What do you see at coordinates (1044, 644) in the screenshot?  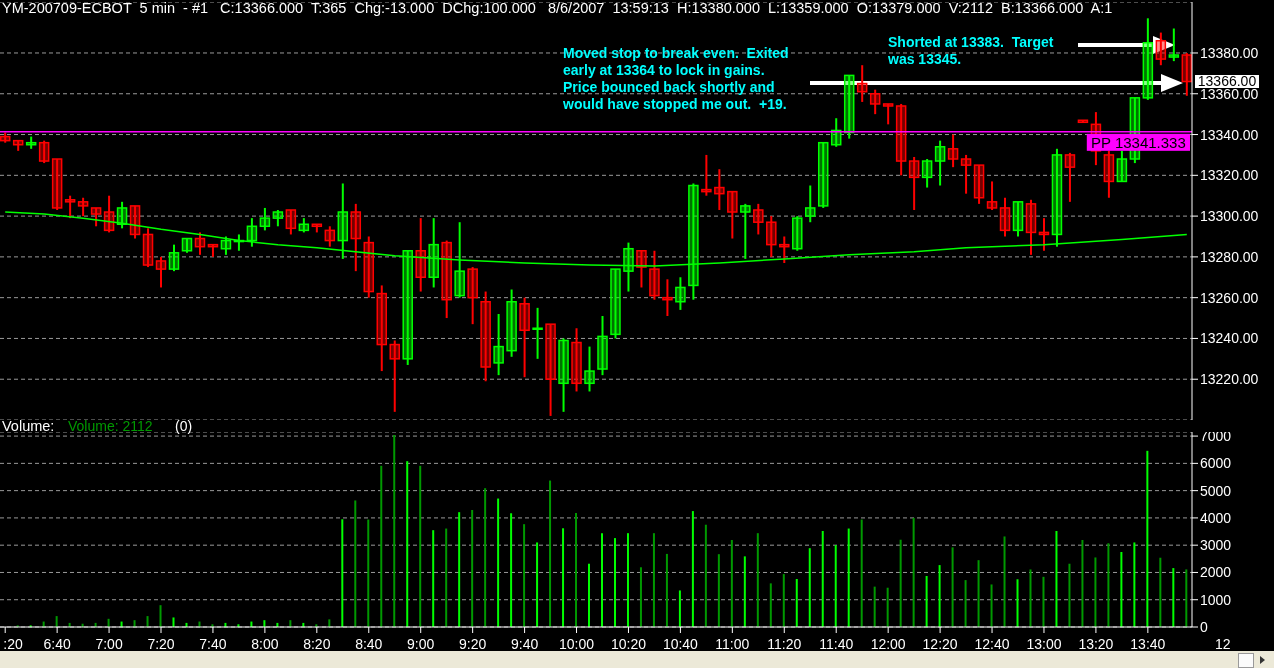 I see `x-tick-label: 13:00` at bounding box center [1044, 644].